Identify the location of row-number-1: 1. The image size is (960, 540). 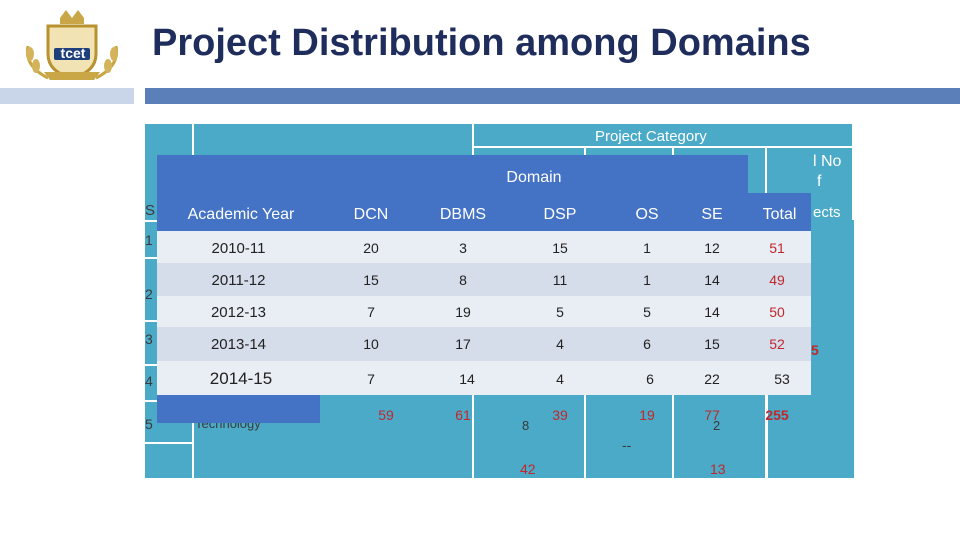
(149, 240).